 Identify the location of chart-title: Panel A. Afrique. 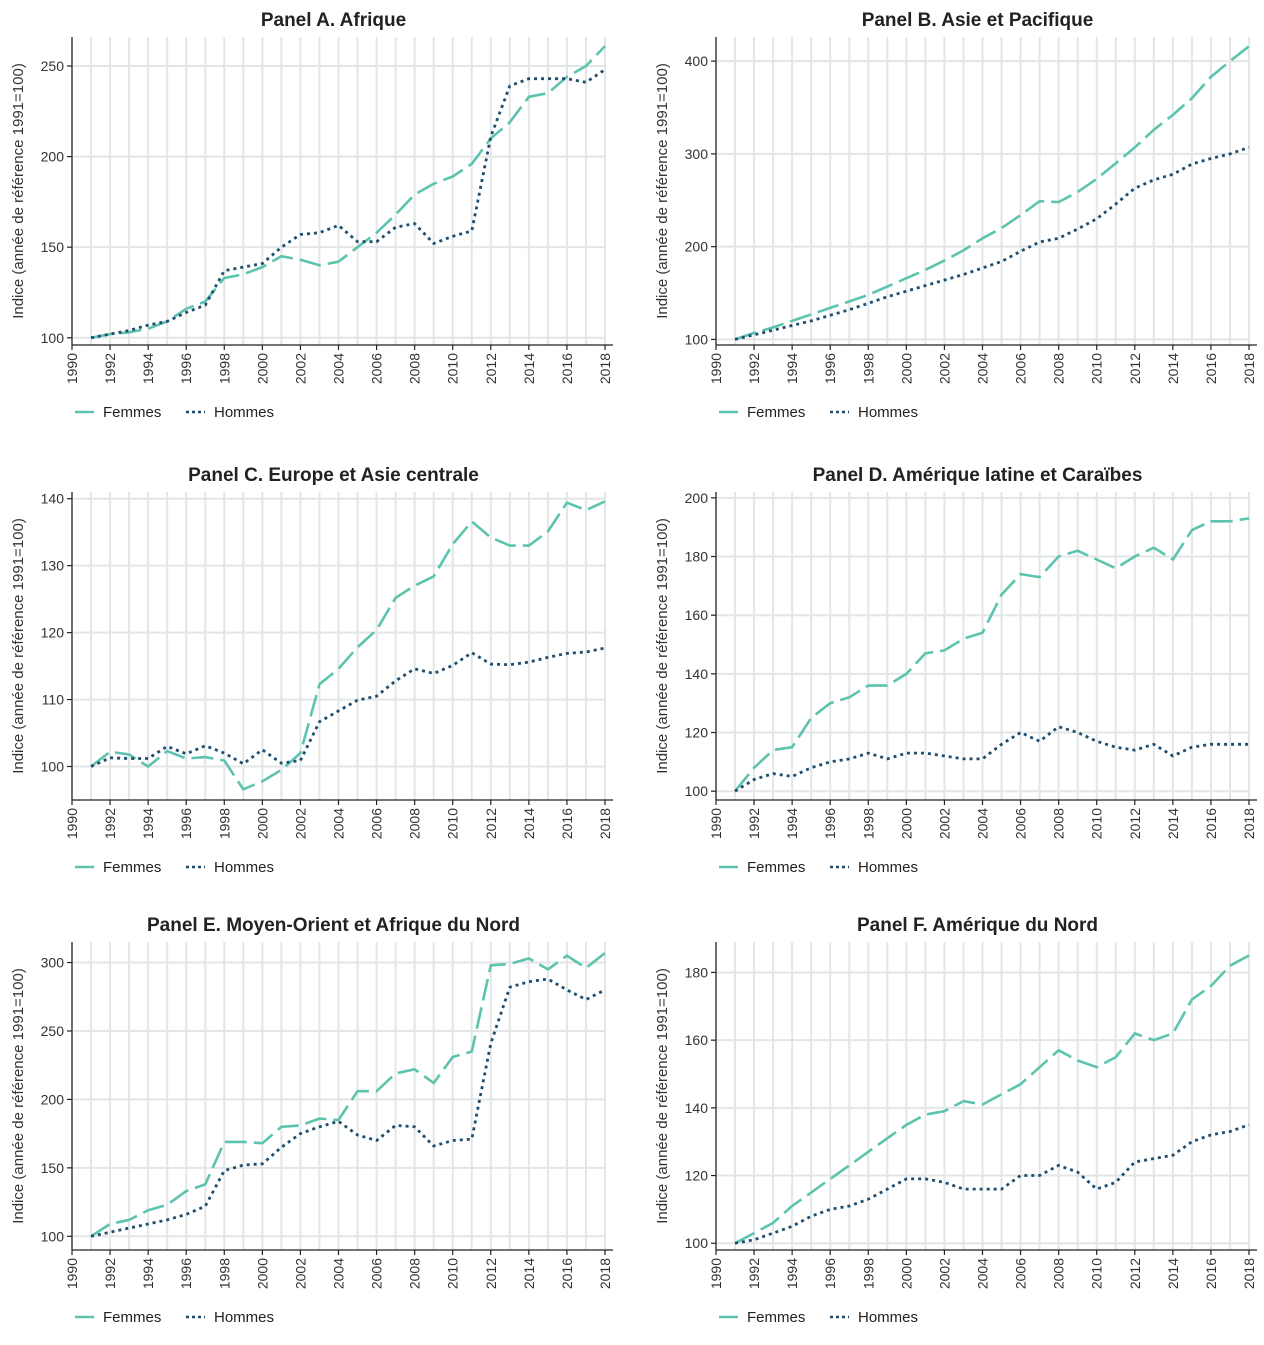
(333, 20).